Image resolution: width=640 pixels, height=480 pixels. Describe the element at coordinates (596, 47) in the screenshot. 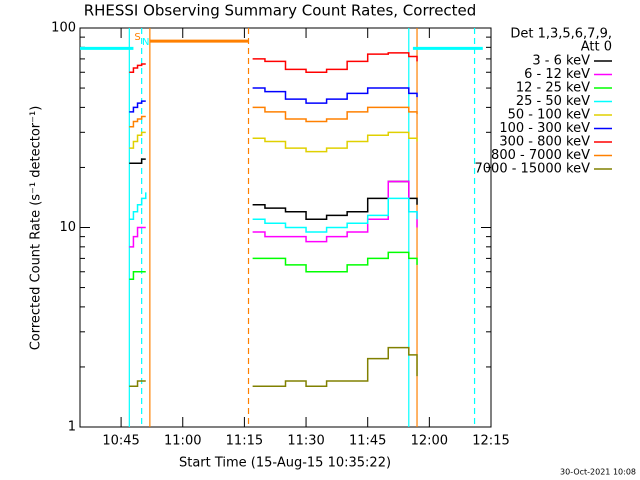

I see `legend-header: Att 0` at that location.